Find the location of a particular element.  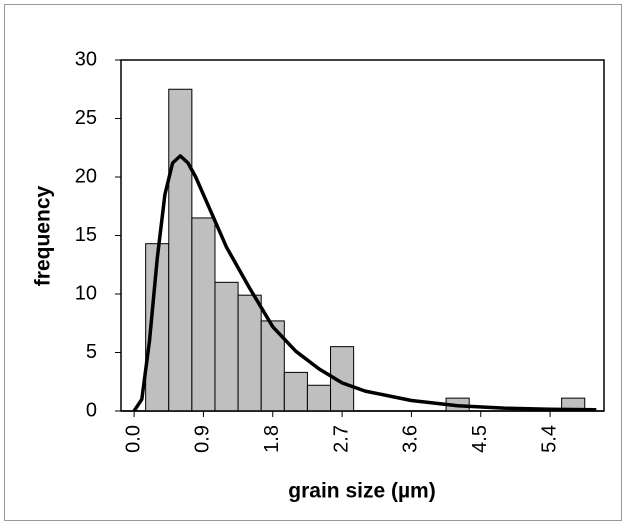

x-axis-title: grain size (µm) is located at coordinates (361, 491).